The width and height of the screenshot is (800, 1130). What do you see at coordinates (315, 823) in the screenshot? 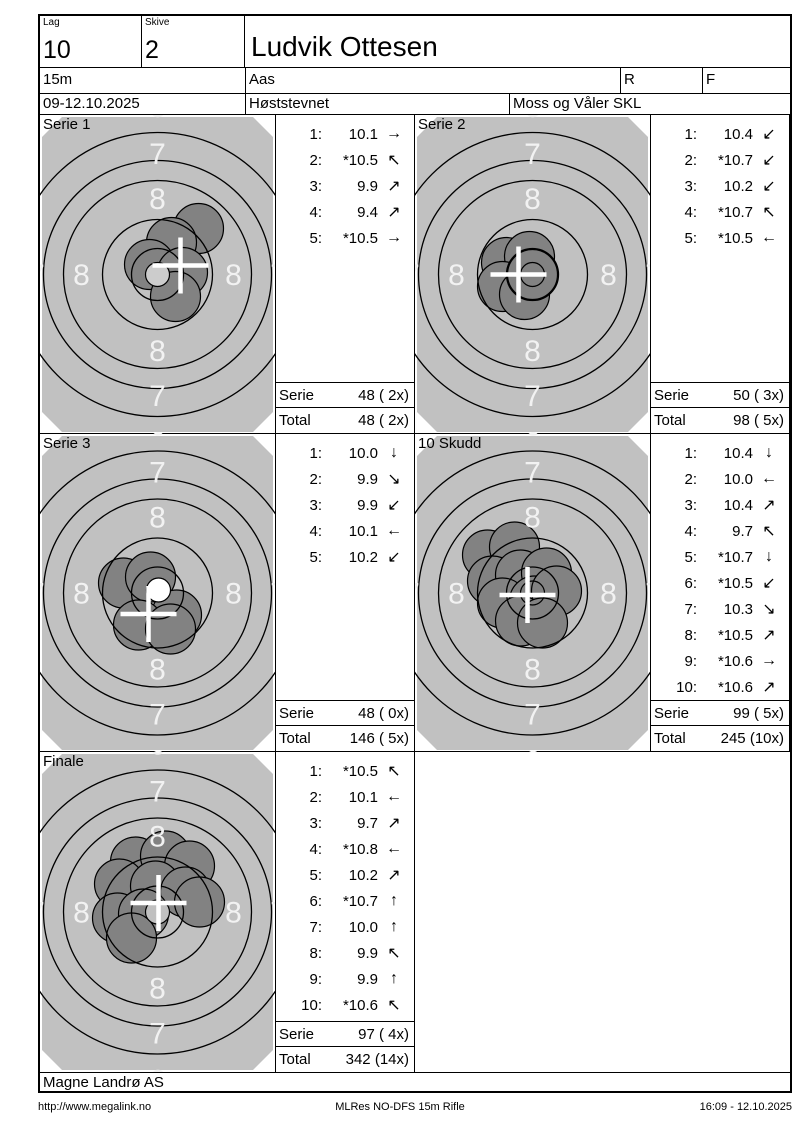
I see `shot-number: 3:` at bounding box center [315, 823].